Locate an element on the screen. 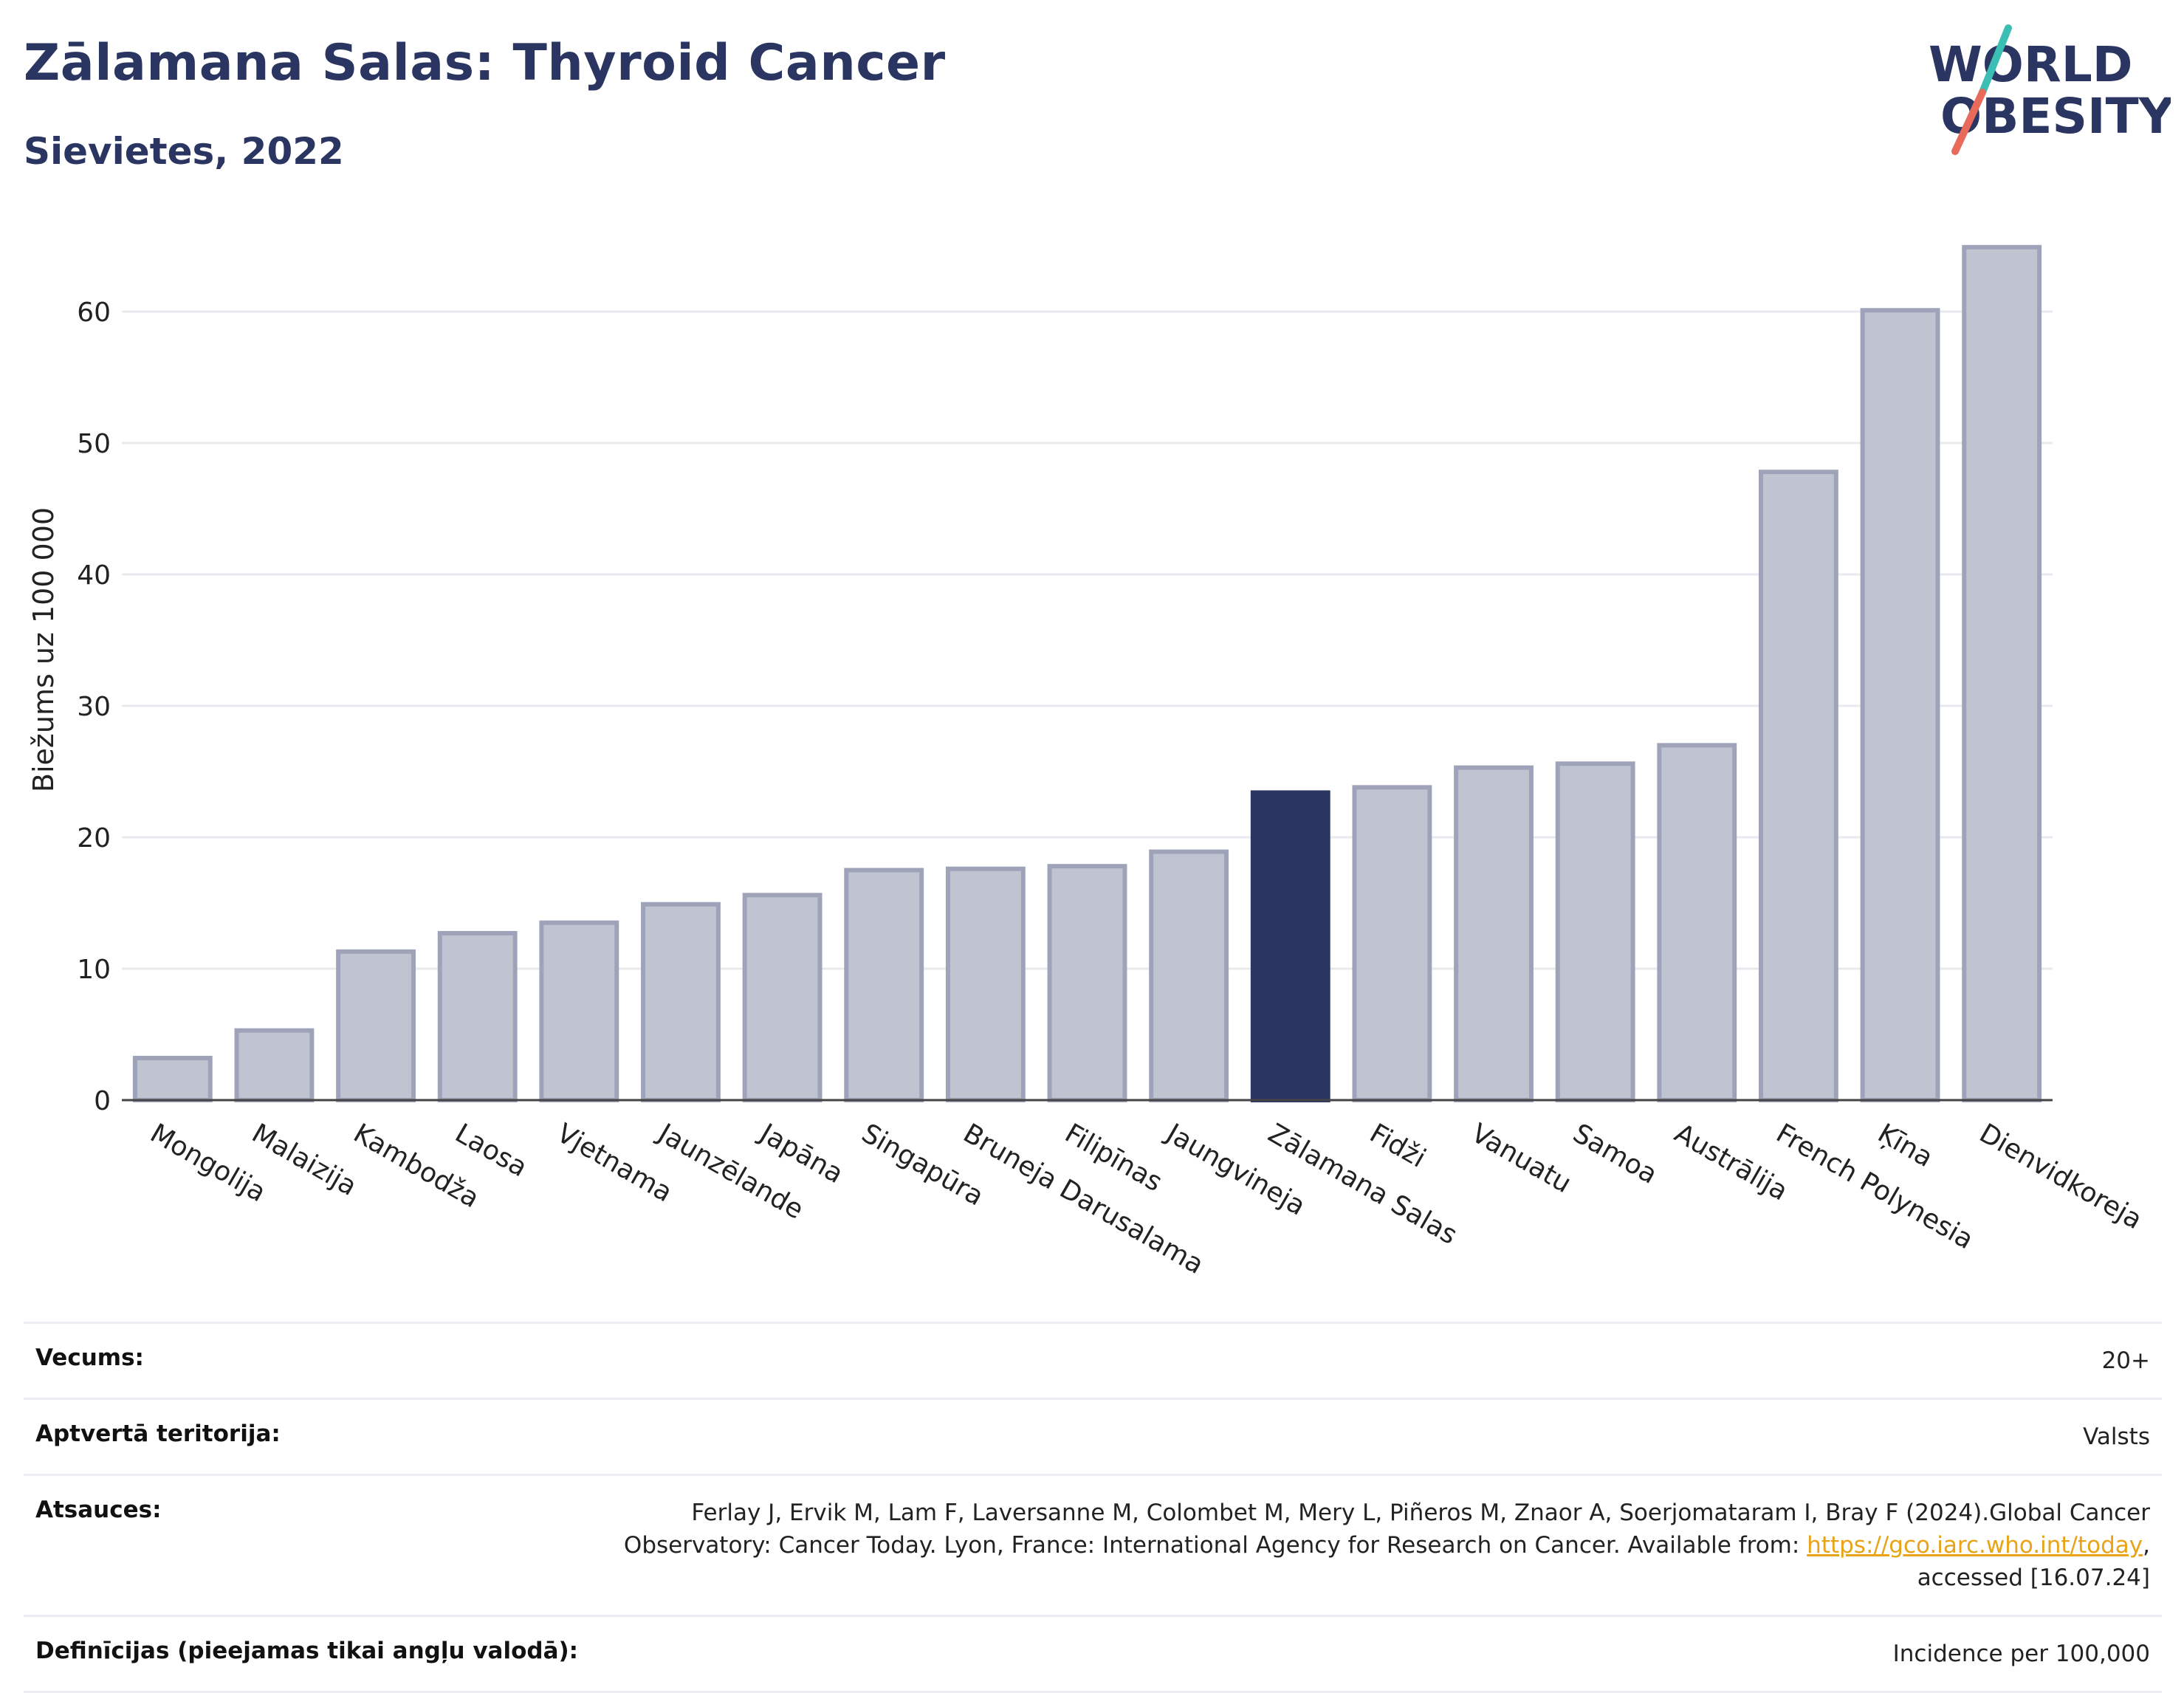 This screenshot has width=2184, height=1693. x-tick-label: Vanuatu is located at coordinates (1521, 1158).